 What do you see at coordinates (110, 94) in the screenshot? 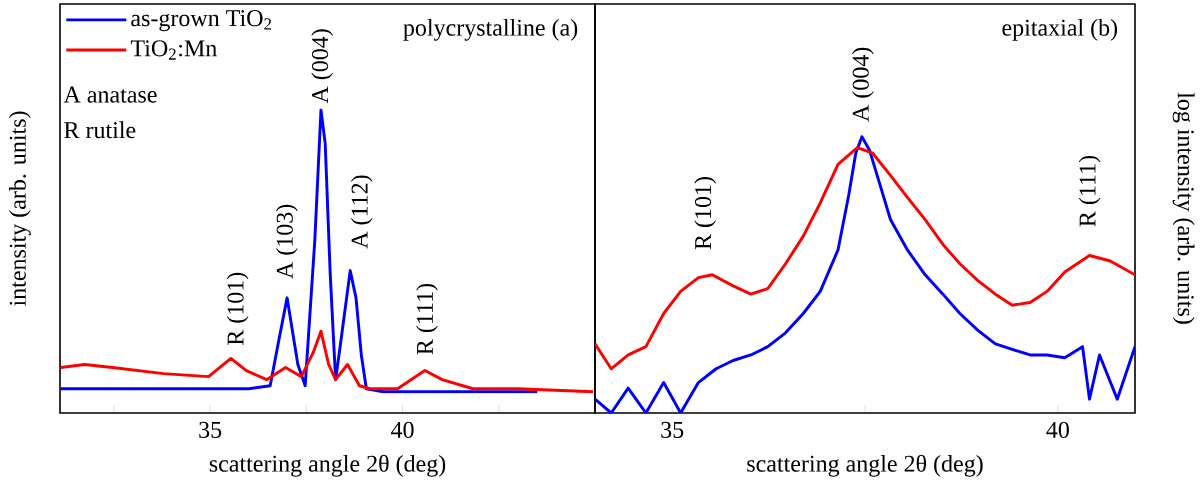
I see `text: A anatase` at bounding box center [110, 94].